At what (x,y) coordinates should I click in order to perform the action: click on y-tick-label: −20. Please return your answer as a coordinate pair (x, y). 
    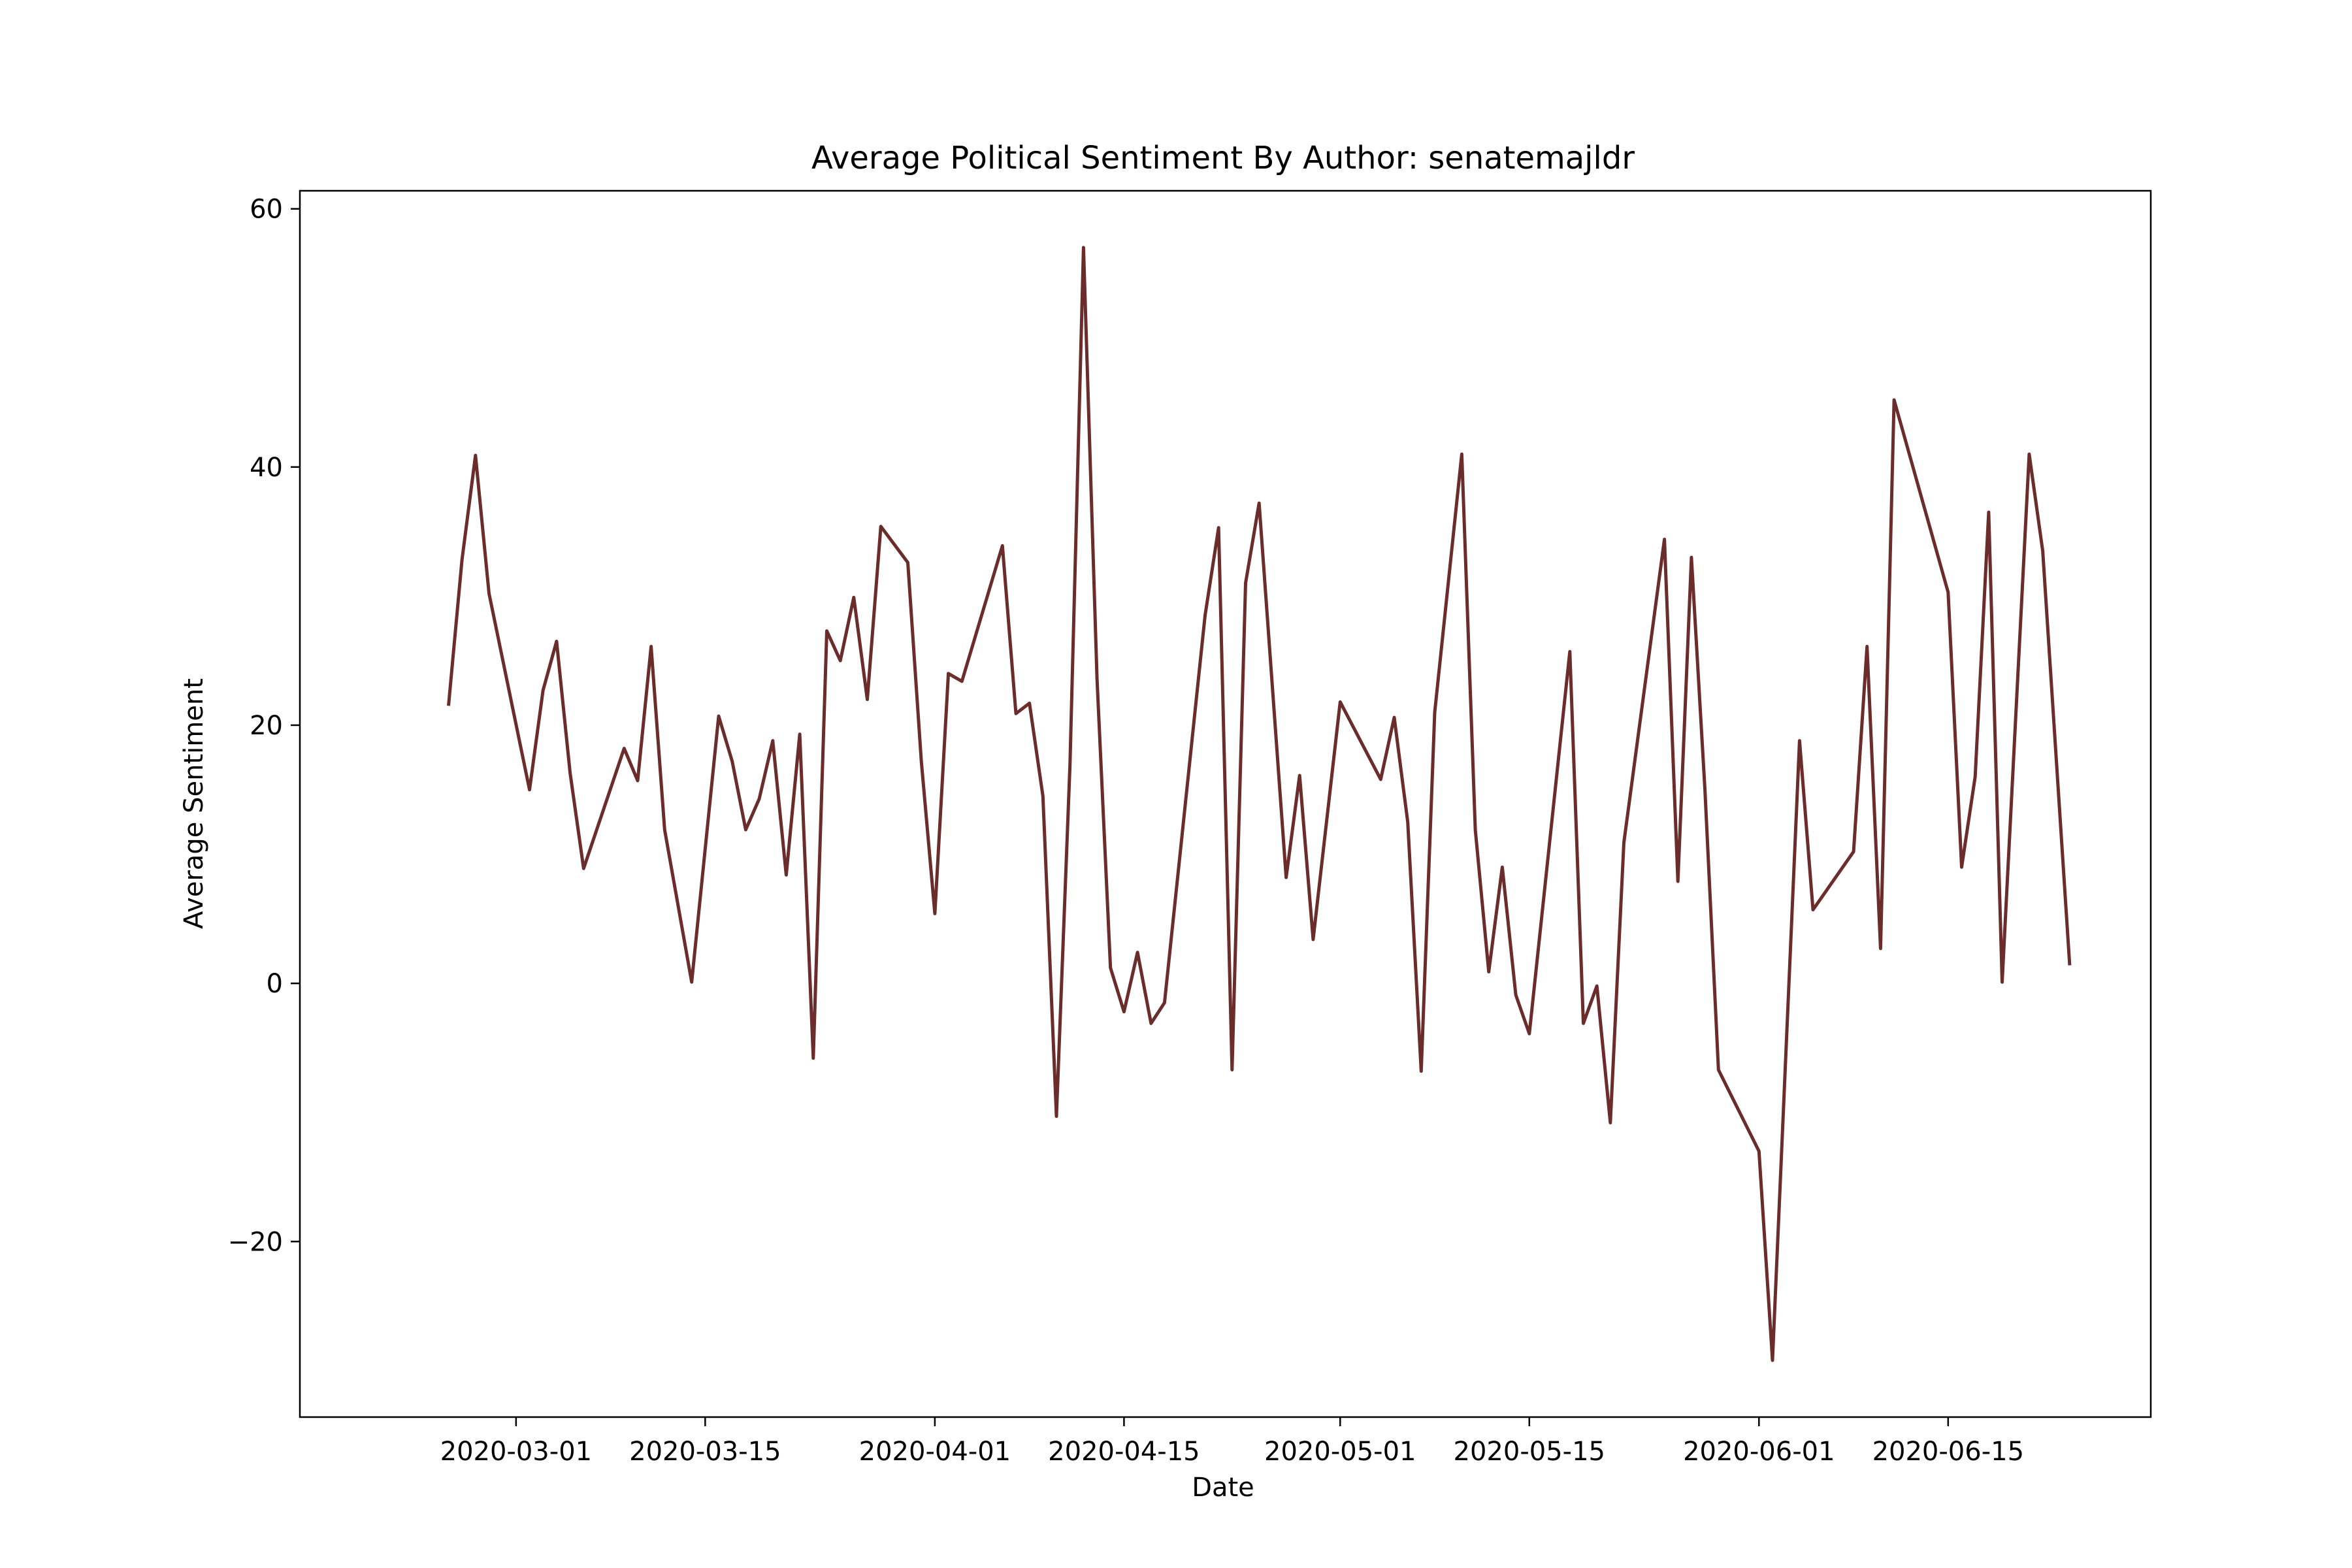
    Looking at the image, I should click on (255, 1242).